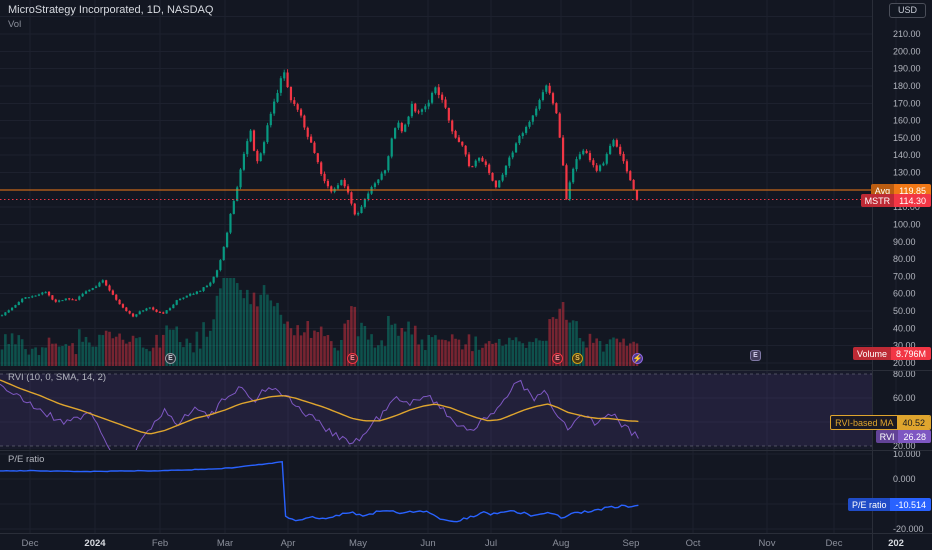 The width and height of the screenshot is (932, 550). What do you see at coordinates (914, 436) in the screenshot?
I see `rvi-label-value: 26.28` at bounding box center [914, 436].